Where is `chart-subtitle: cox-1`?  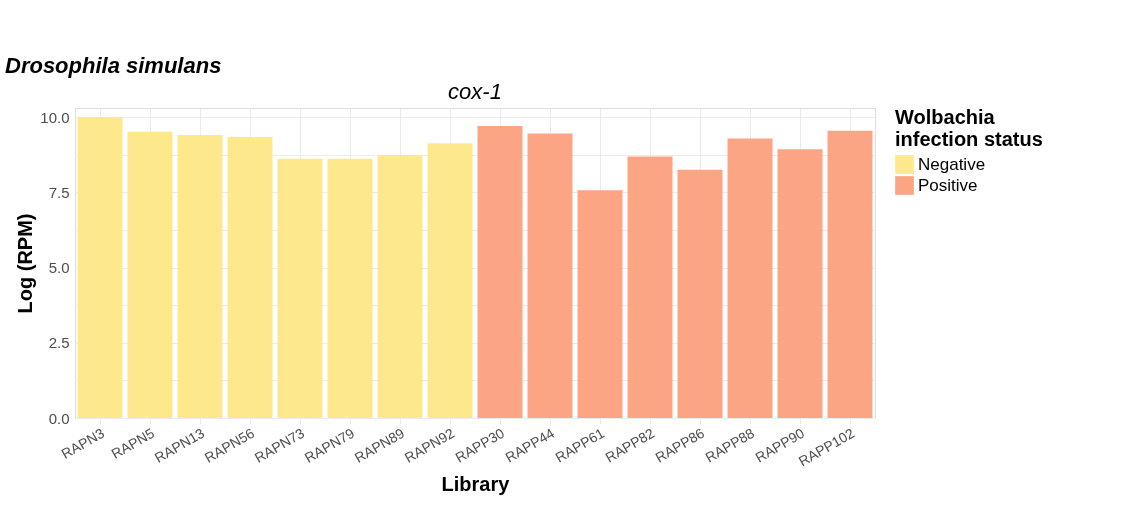 chart-subtitle: cox-1 is located at coordinates (475, 91).